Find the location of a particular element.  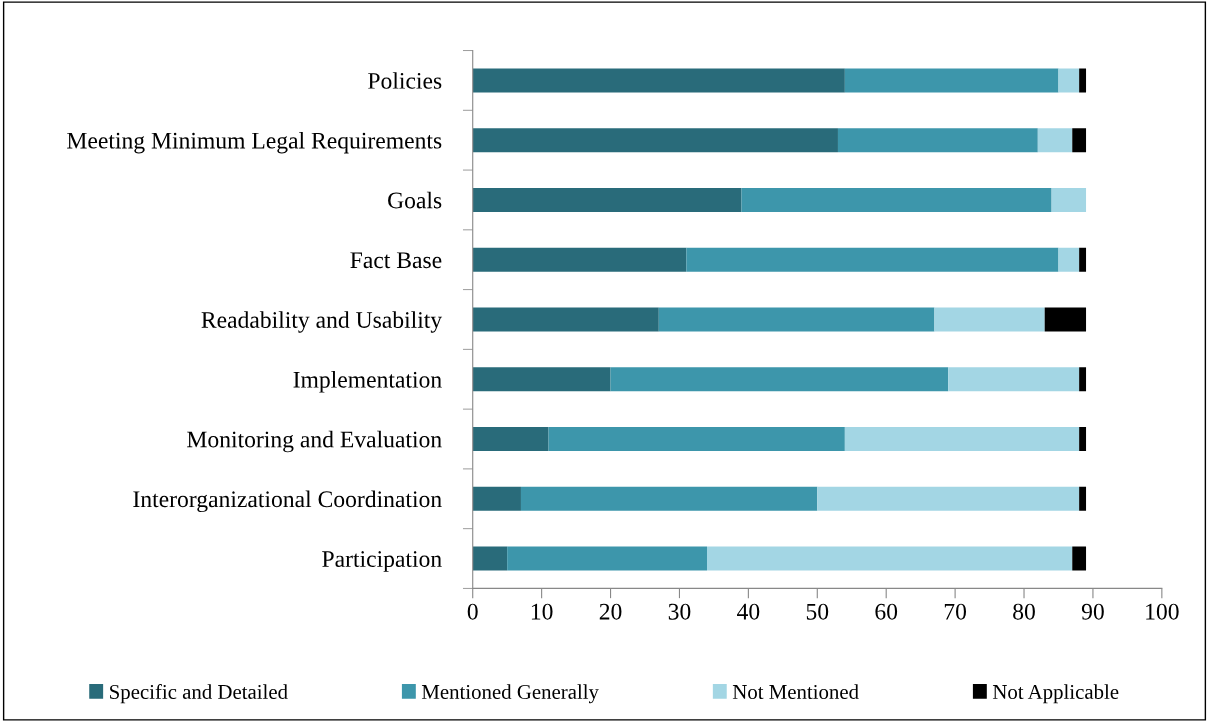

y-tick-label: Monitoring and Evaluation is located at coordinates (314, 441).